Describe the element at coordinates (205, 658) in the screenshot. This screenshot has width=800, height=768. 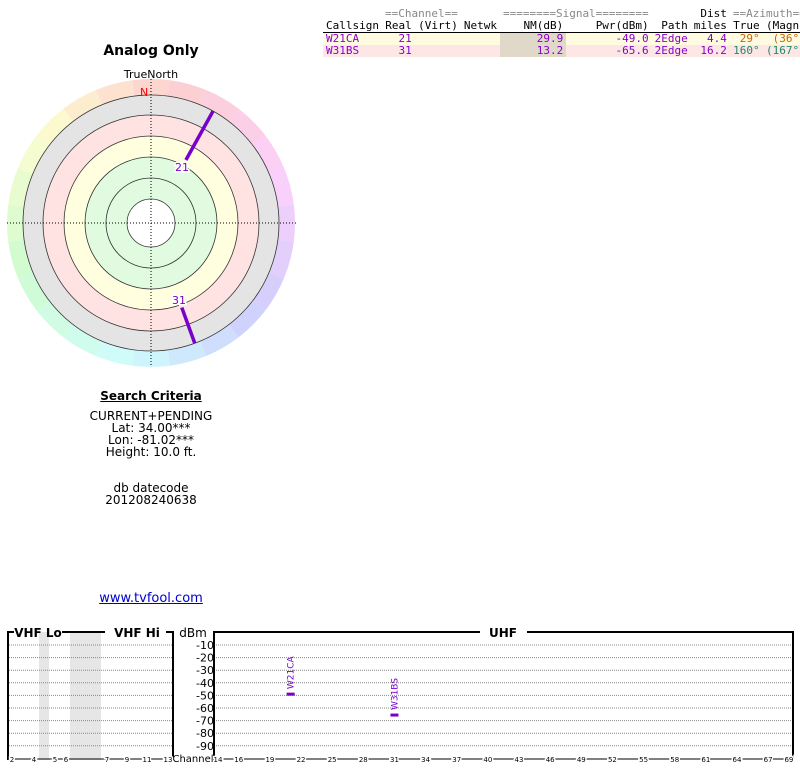
I see `db-tick: -20` at that location.